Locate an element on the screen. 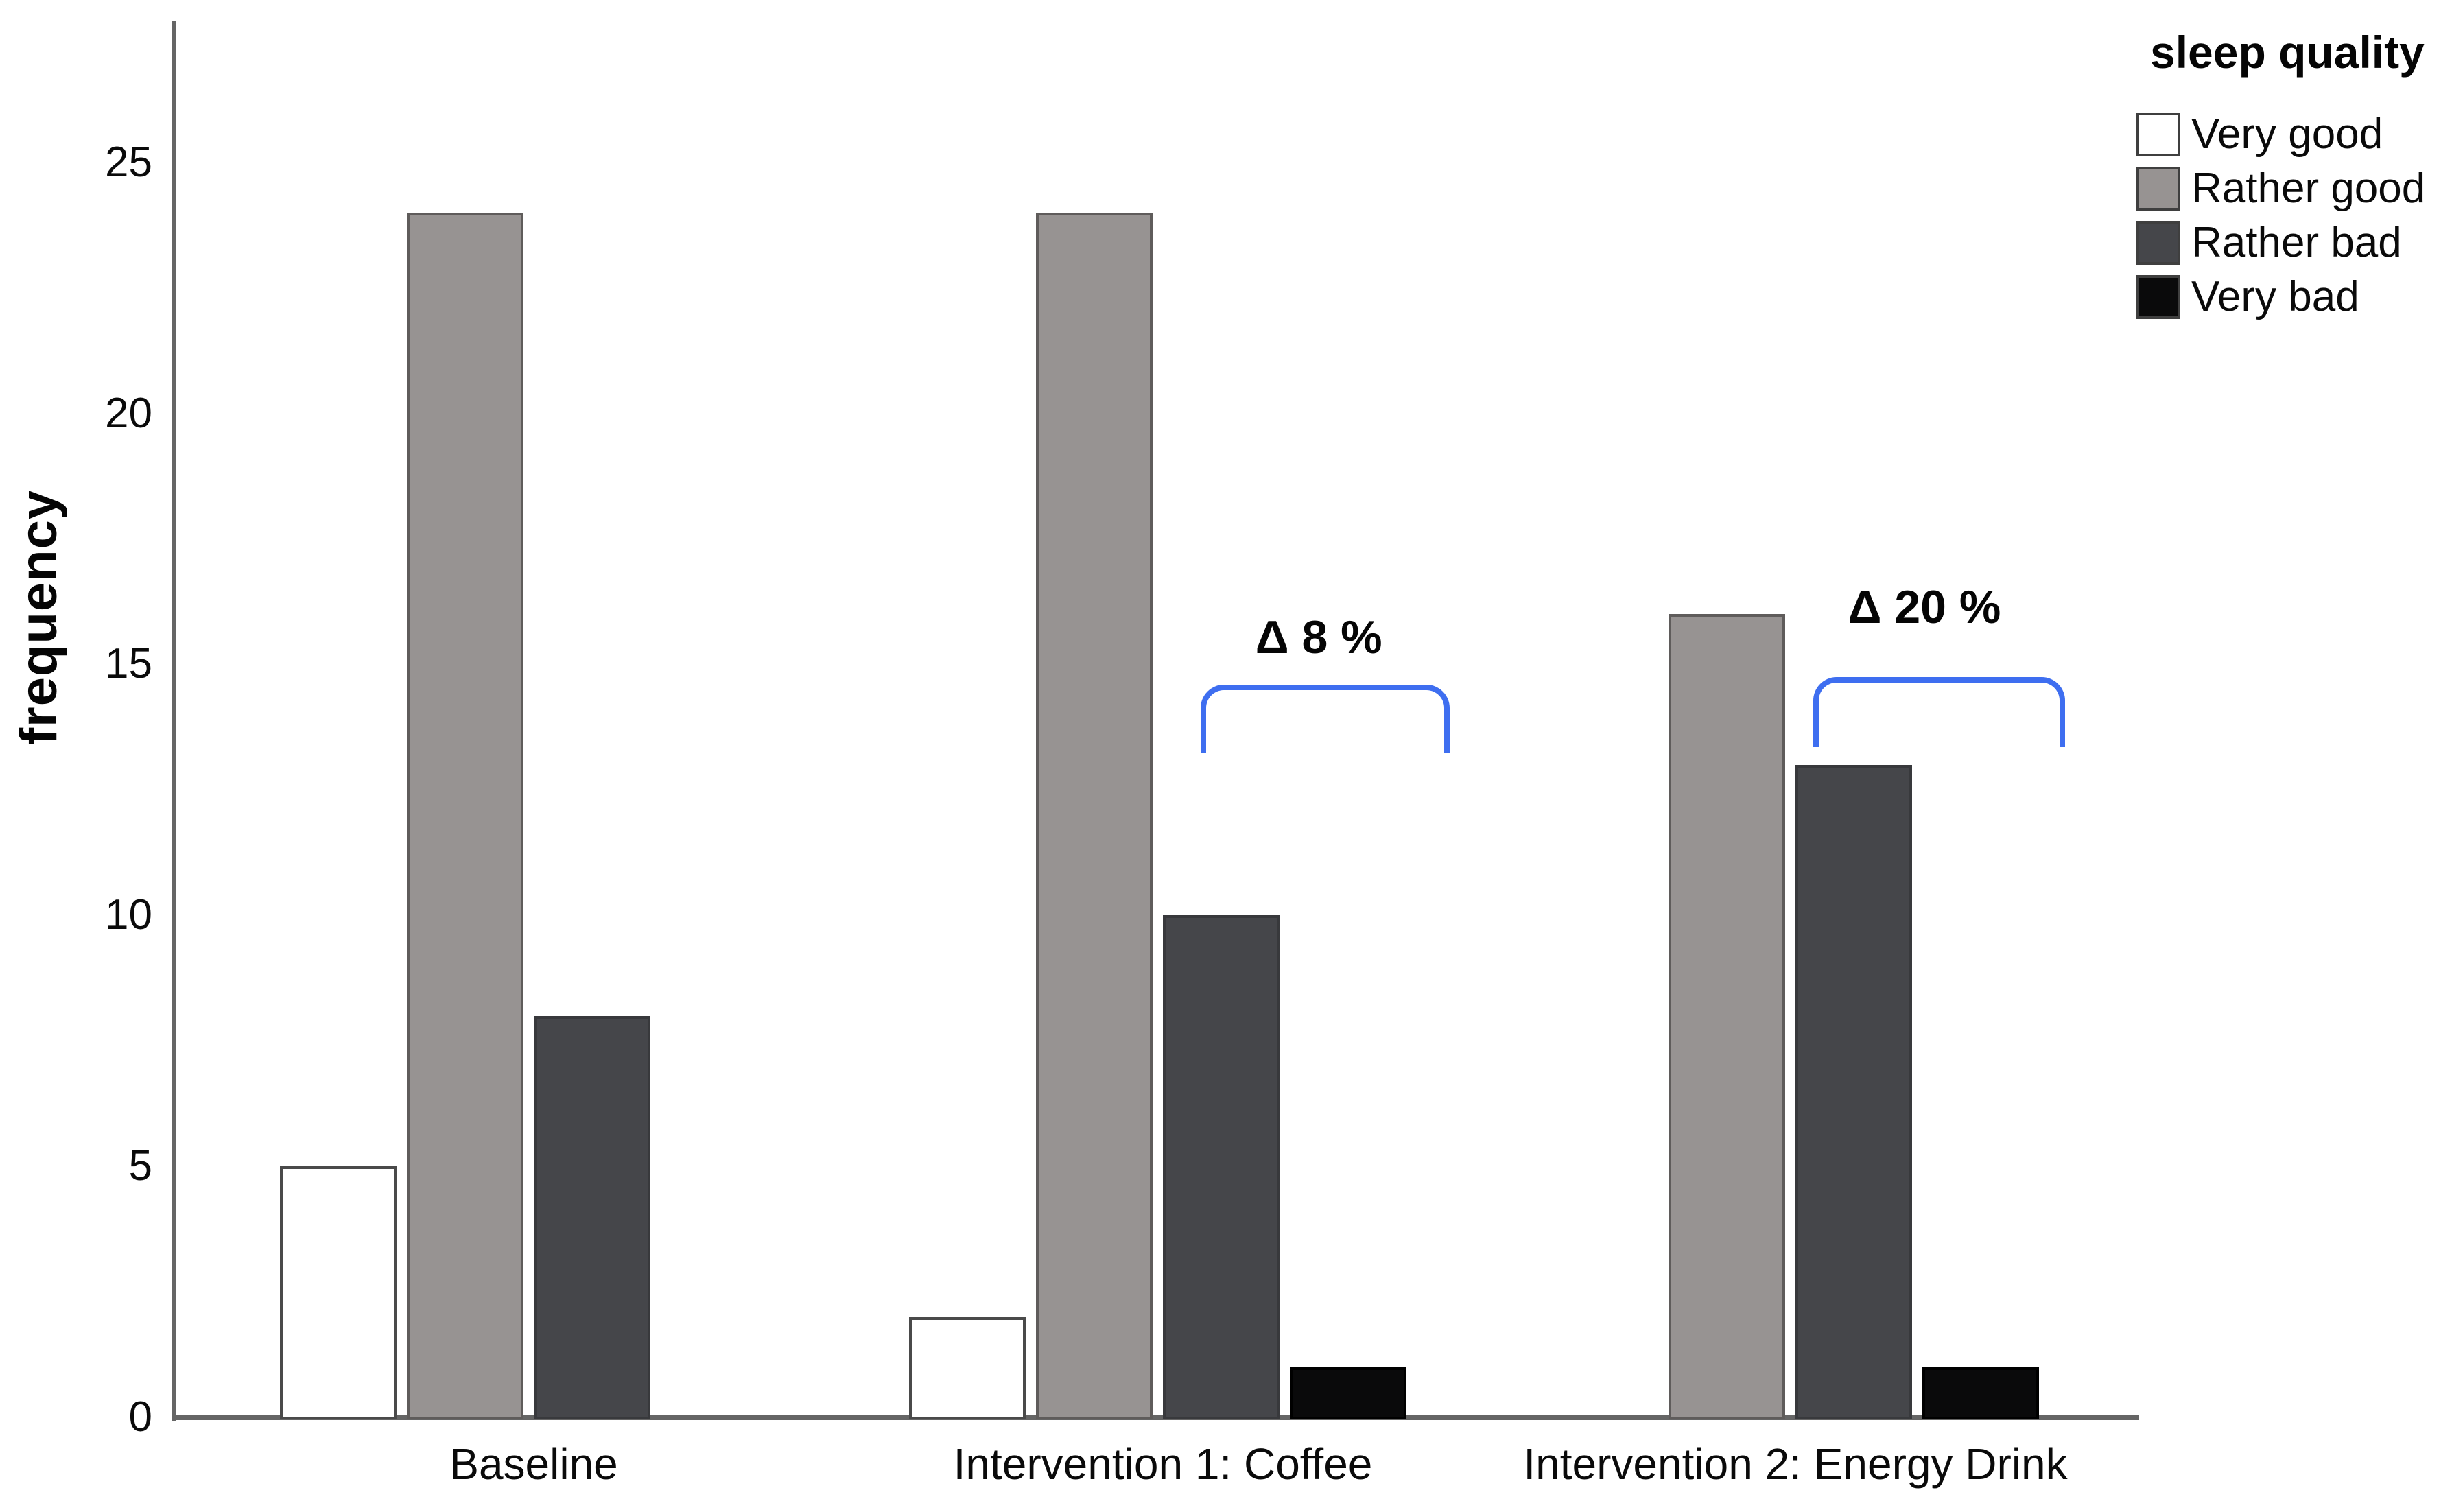  x-category-label-intervention-1-coffee: Intervention 1: Coffee is located at coordinates (1163, 1464).